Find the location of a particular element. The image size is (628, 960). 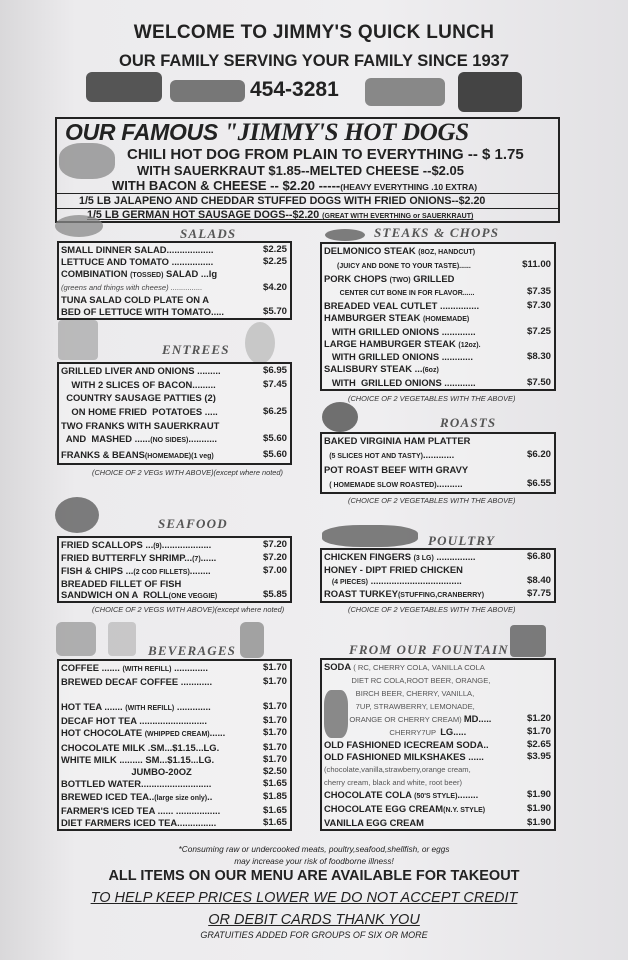

item-text: COUNTRY SAUSAGE PATTIES (2) is located at coordinates (138, 398).